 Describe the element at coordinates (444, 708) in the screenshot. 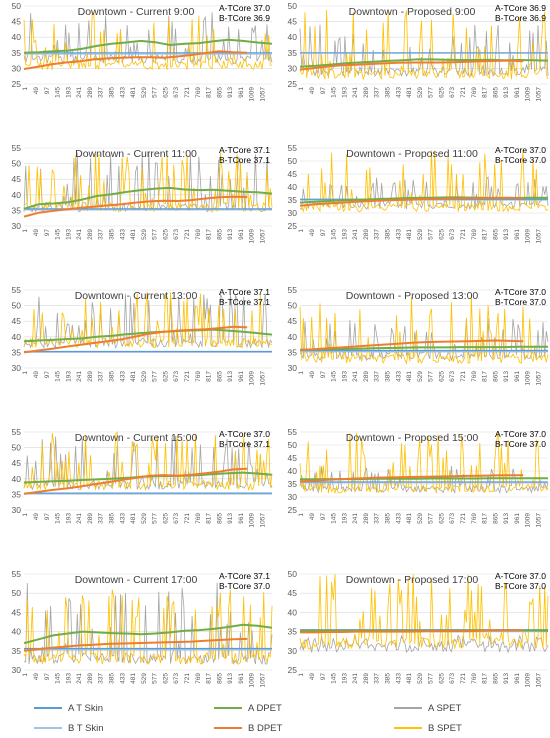

I see `legend-label: A SPET` at that location.